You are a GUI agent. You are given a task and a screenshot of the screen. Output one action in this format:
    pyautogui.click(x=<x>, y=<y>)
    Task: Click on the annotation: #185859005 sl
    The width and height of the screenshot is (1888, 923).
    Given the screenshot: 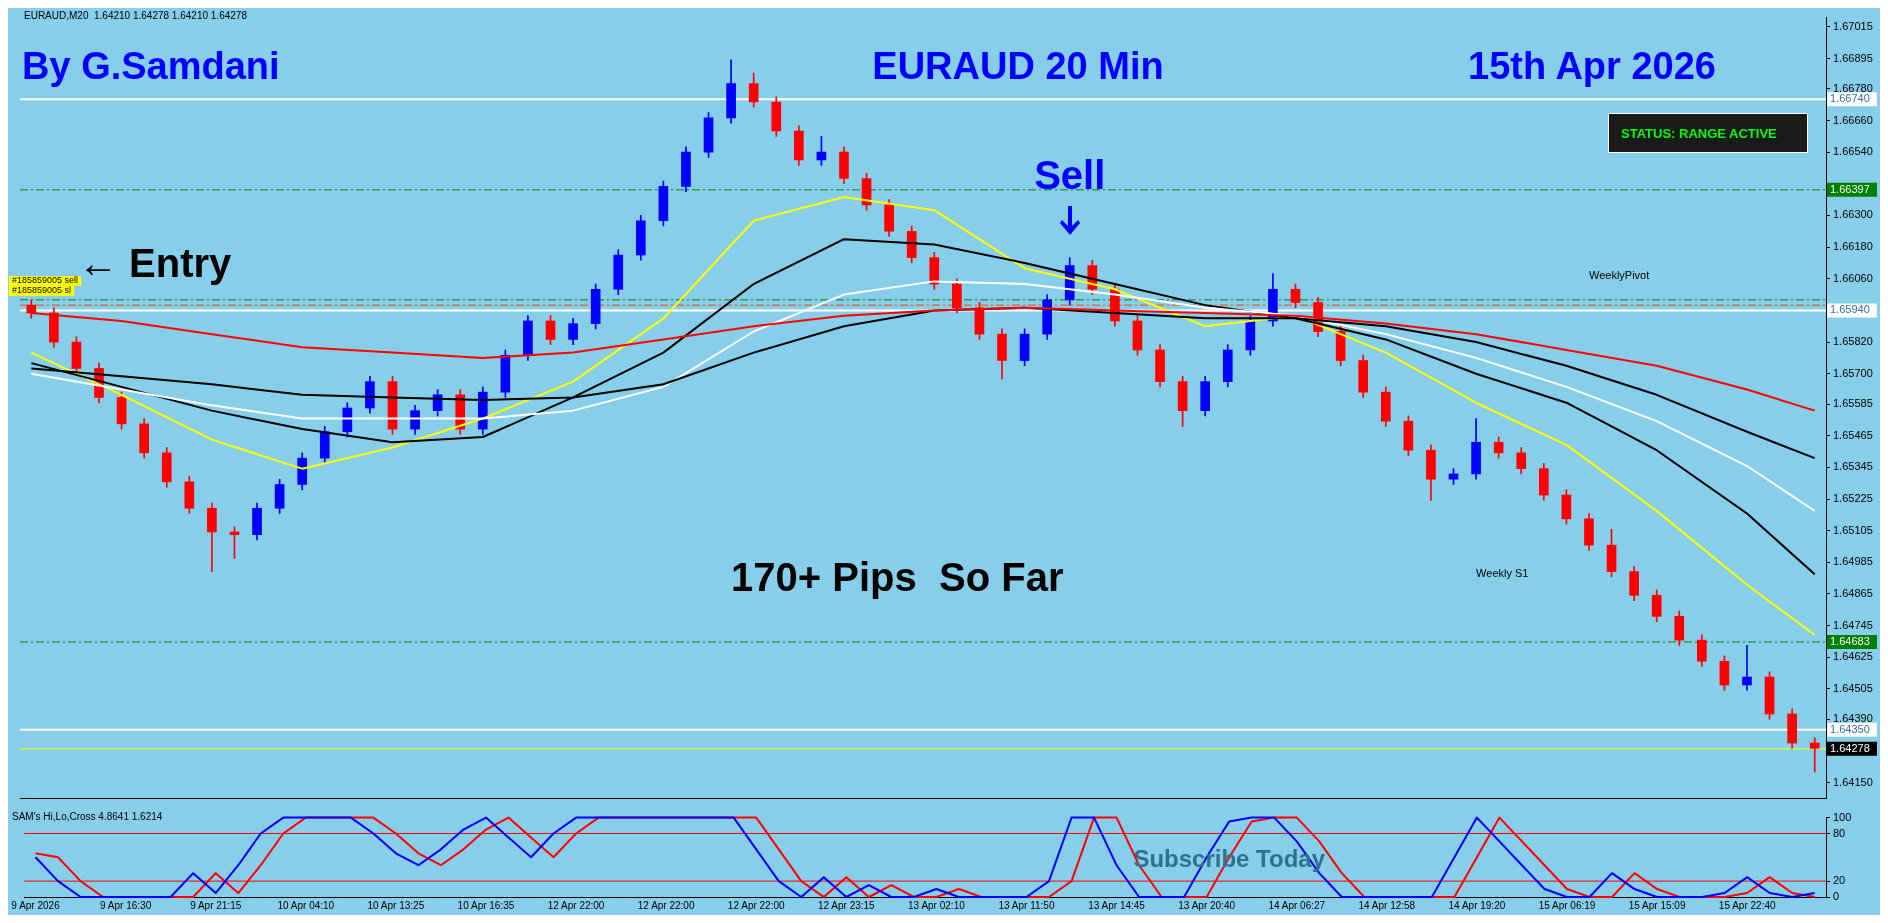 What is the action you would take?
    pyautogui.click(x=42, y=289)
    